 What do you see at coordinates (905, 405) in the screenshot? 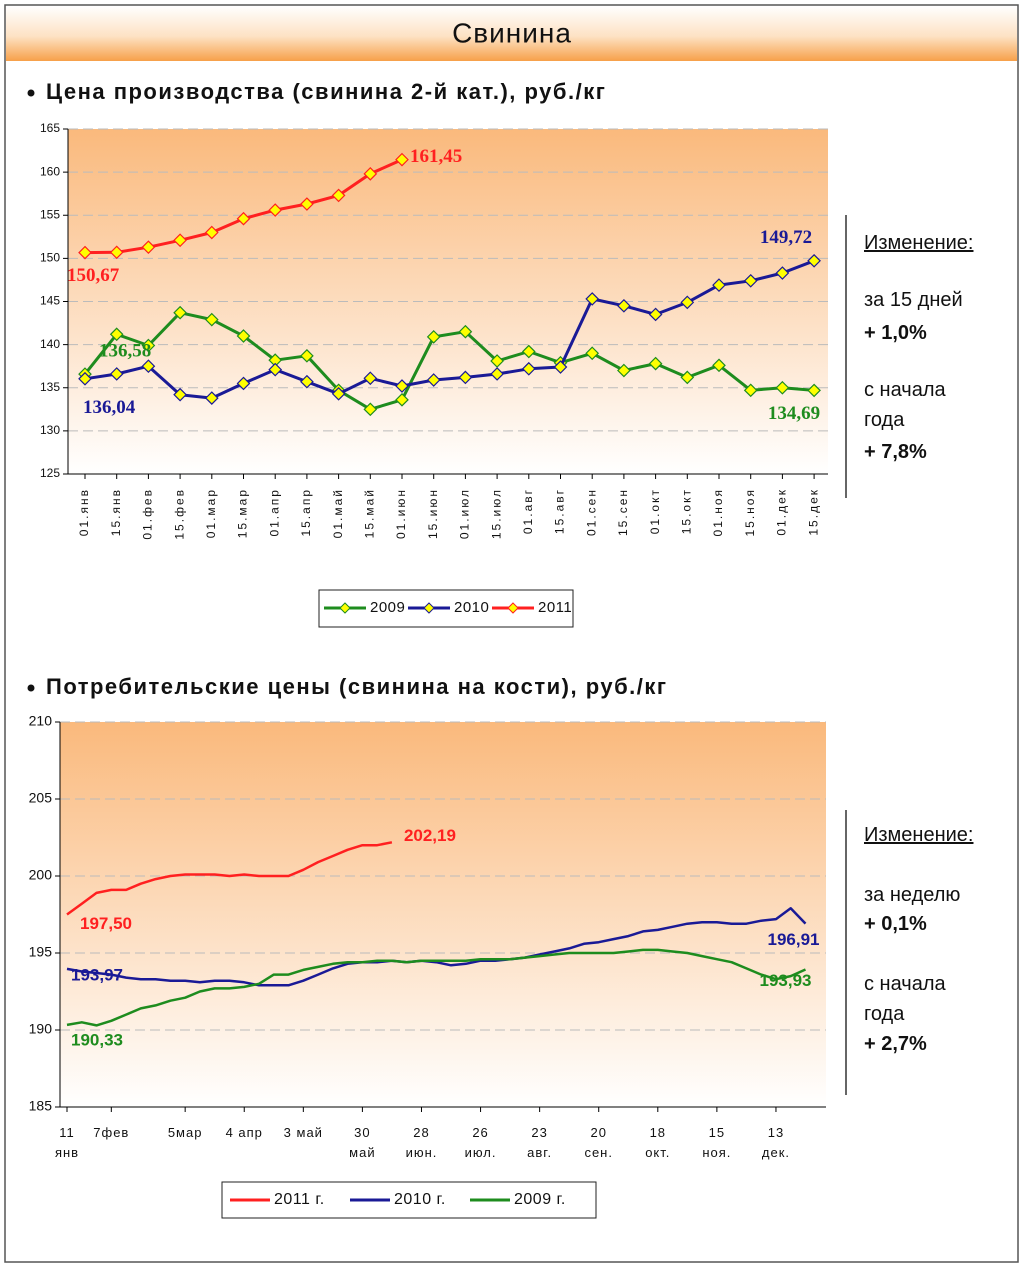
I see `note-ytd: с начала года` at bounding box center [905, 405].